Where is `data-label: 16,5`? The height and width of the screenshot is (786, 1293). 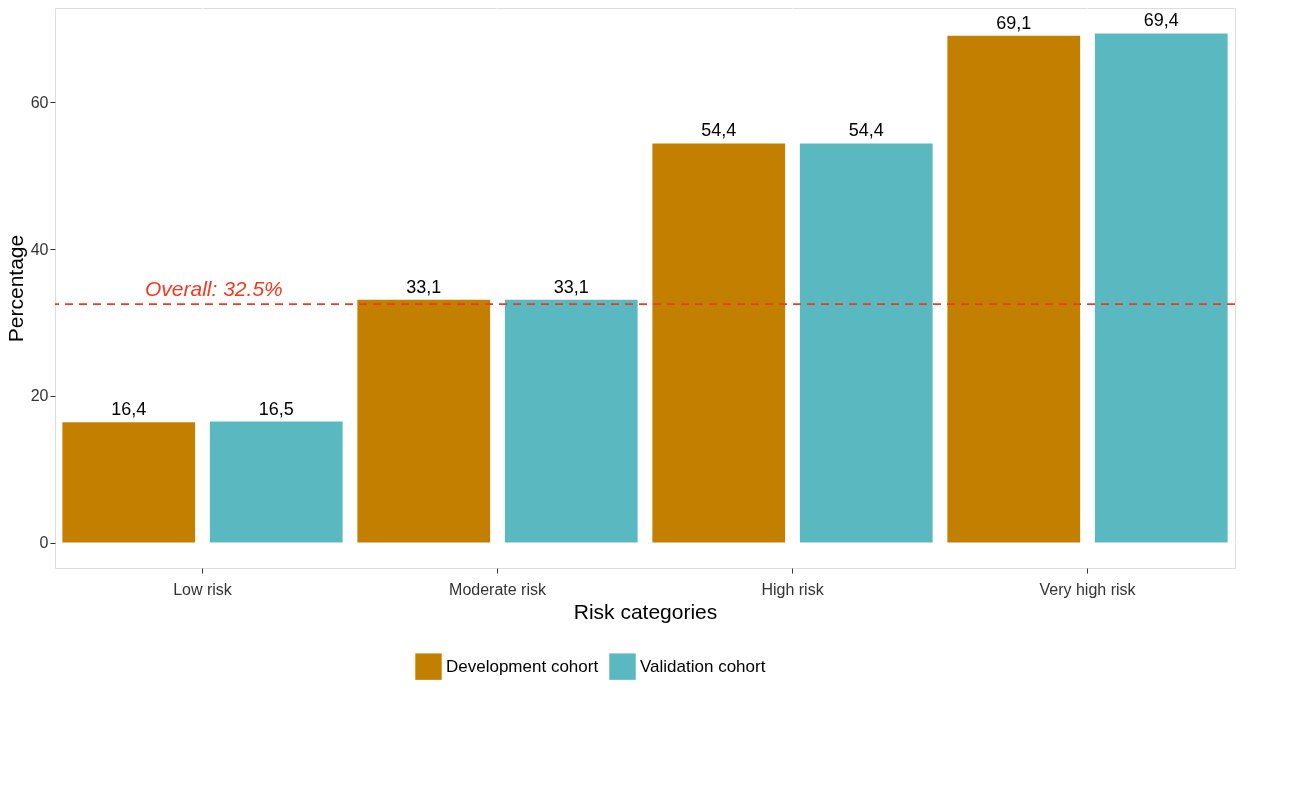
data-label: 16,5 is located at coordinates (276, 408).